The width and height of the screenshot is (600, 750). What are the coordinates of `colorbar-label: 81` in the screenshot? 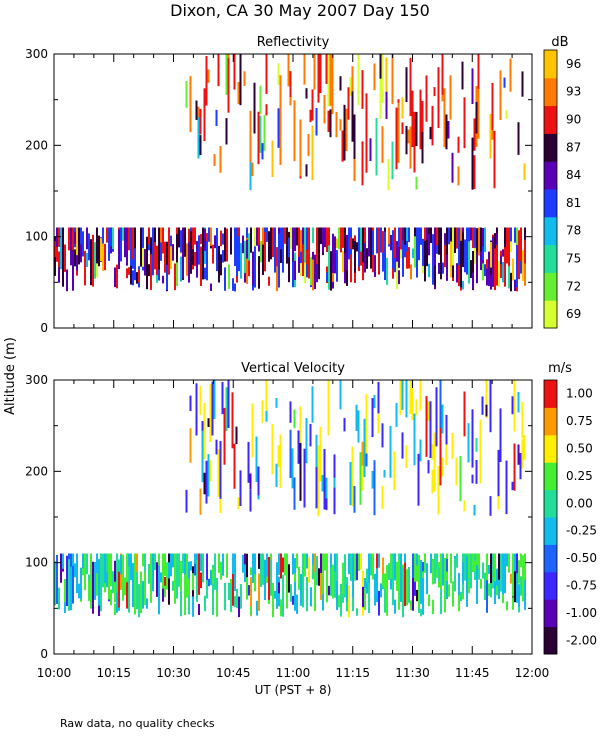 It's located at (573, 203).